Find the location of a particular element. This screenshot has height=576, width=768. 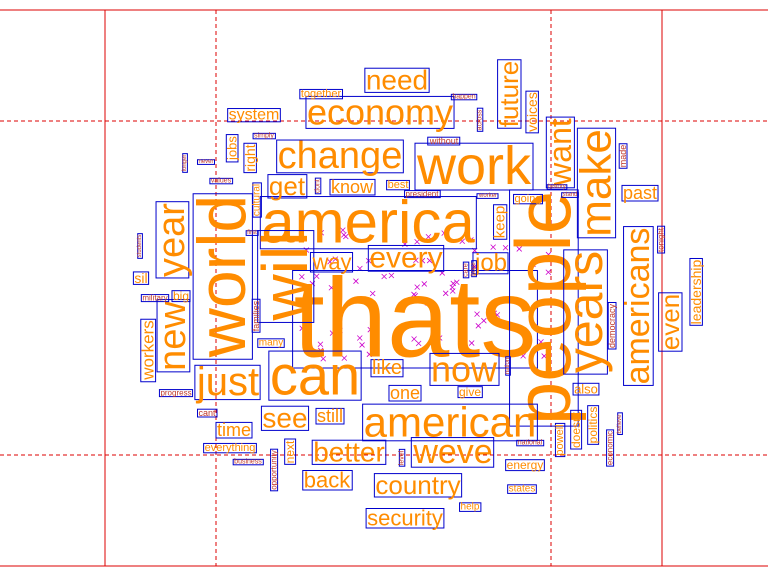

word-believe: believe is located at coordinates (620, 424).